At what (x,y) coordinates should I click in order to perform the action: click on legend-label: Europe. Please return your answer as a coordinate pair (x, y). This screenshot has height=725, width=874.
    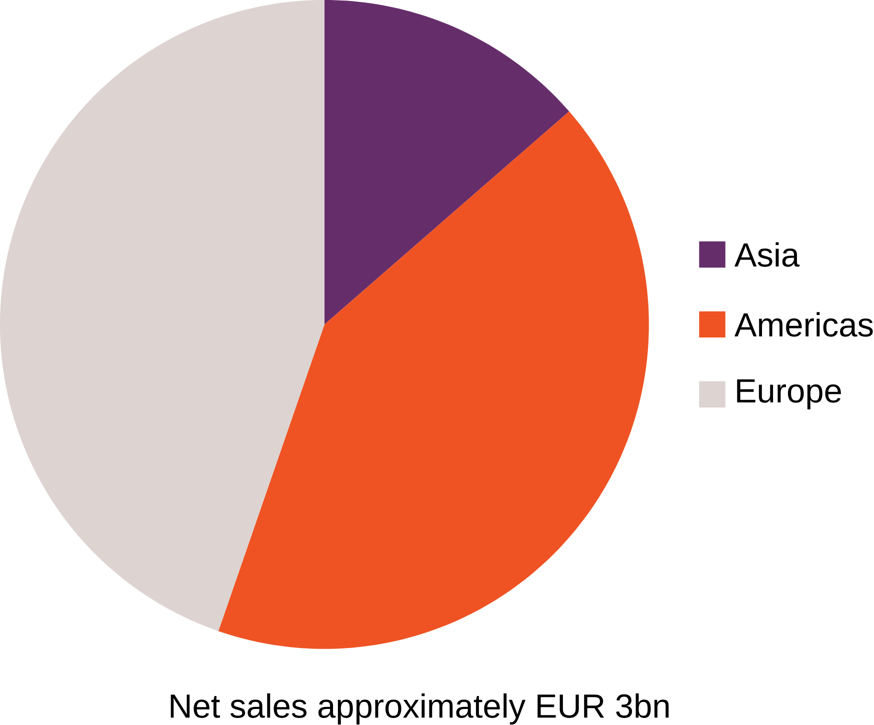
    Looking at the image, I should click on (789, 395).